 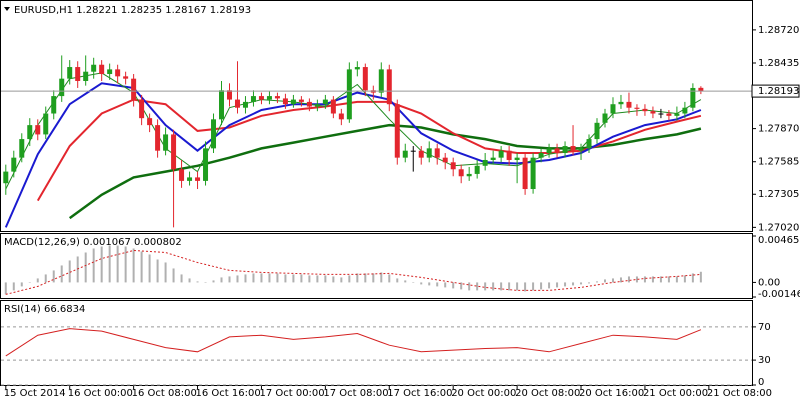 I want to click on y-tick-label: 0.00, so click(x=769, y=282).